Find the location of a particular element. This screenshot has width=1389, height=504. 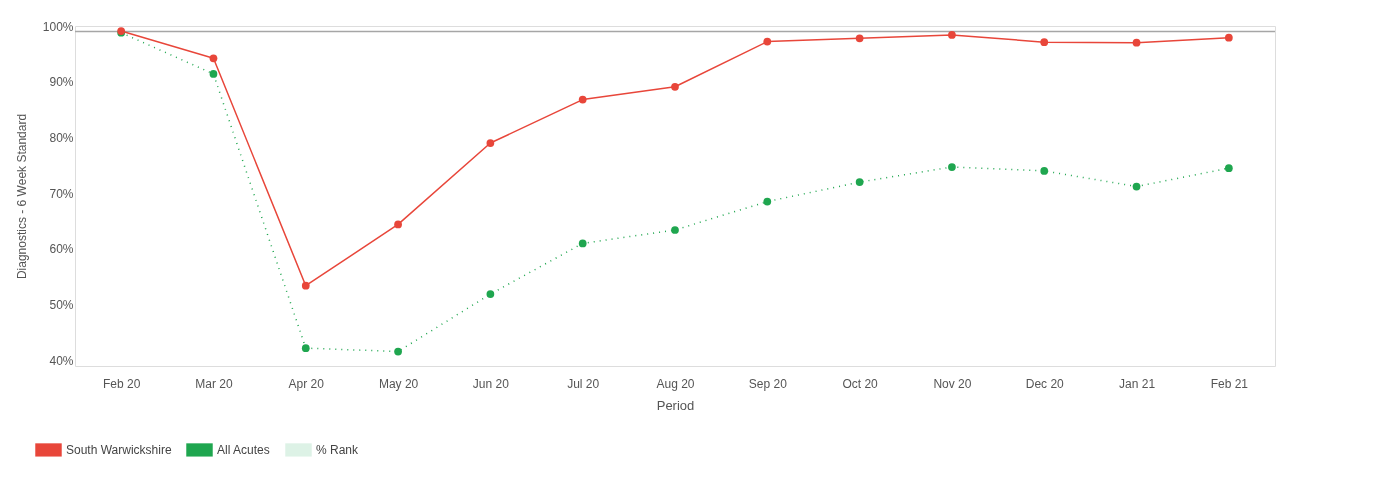

x-tick-label: Oct 20 is located at coordinates (860, 383).